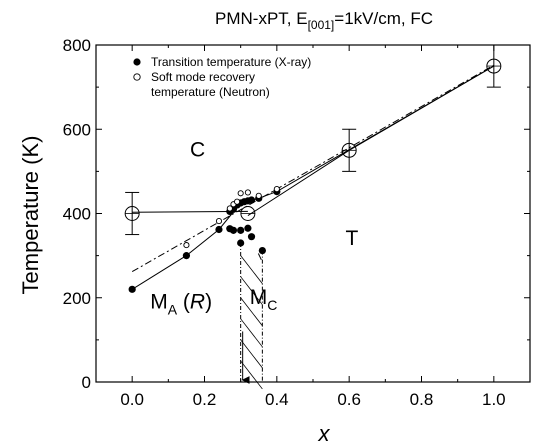 The width and height of the screenshot is (560, 446). Describe the element at coordinates (197, 150) in the screenshot. I see `region-label-c: C` at that location.